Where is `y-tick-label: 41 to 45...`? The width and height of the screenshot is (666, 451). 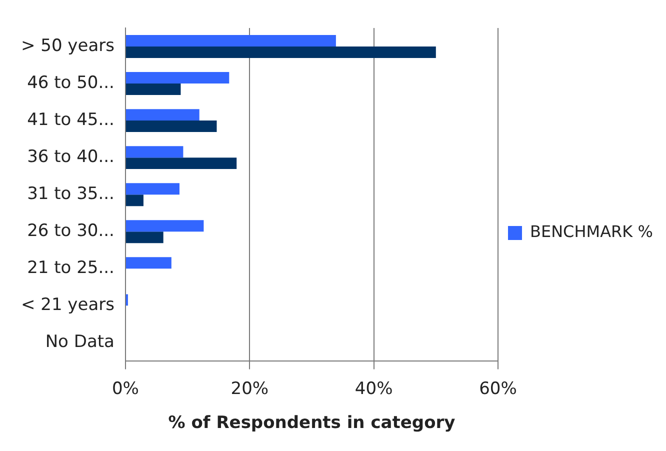 y-tick-label: 41 to 45... is located at coordinates (70, 120).